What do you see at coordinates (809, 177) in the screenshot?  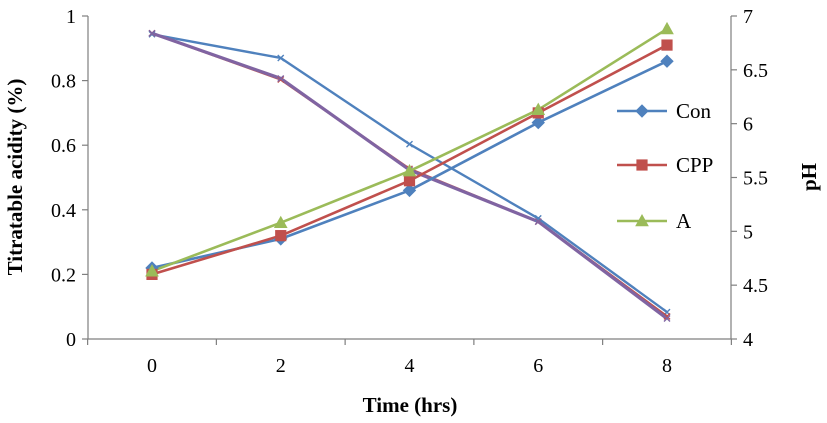 I see `y2-axis-title: pH` at bounding box center [809, 177].